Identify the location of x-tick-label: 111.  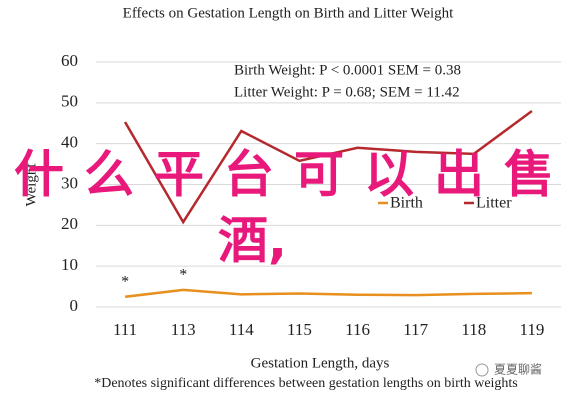
(125, 329).